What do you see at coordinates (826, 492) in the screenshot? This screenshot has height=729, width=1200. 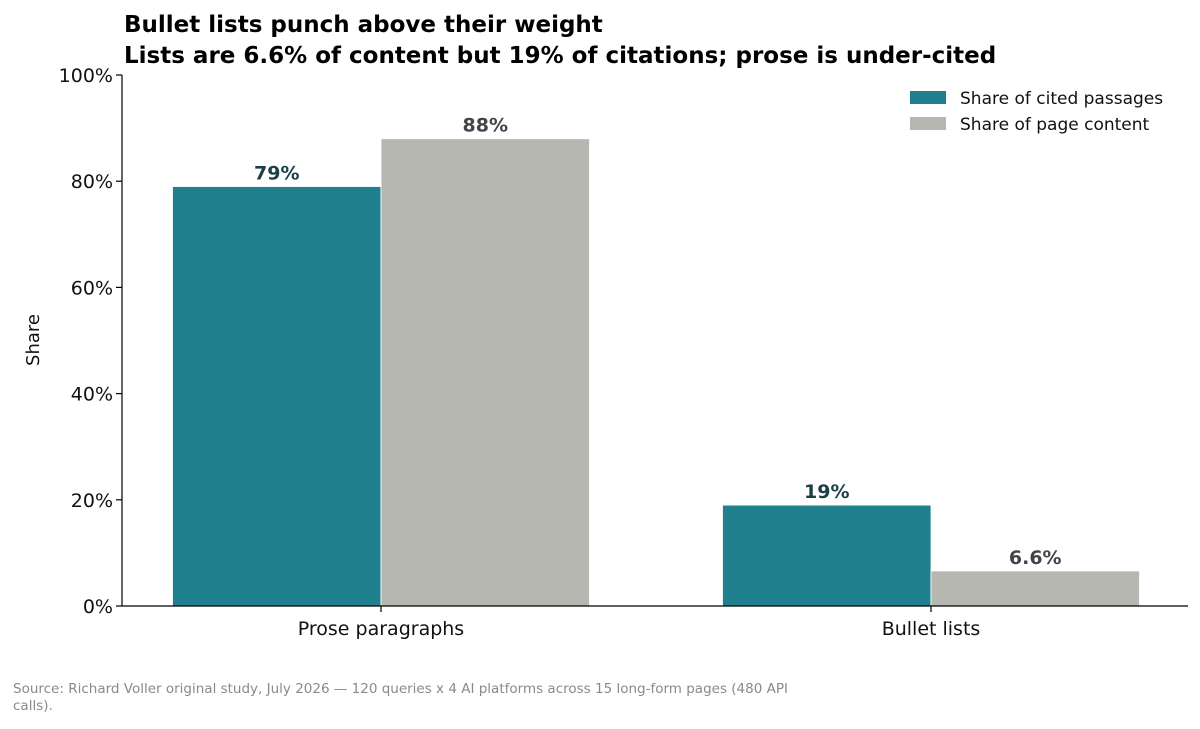 I see `bar-value-label: 19%` at bounding box center [826, 492].